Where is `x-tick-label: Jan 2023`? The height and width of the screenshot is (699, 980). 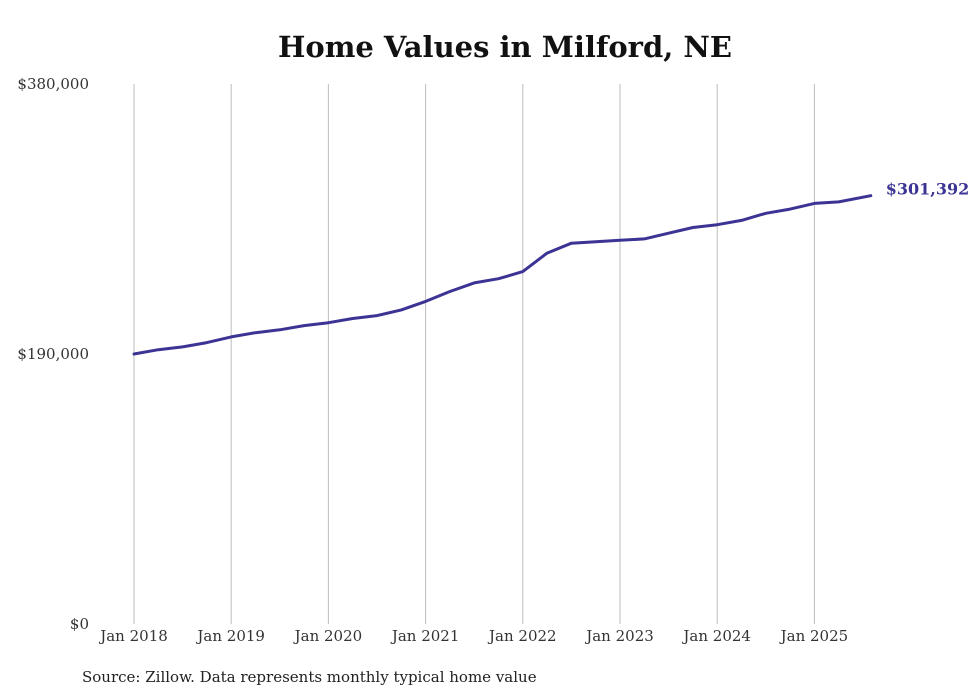
x-tick-label: Jan 2023 is located at coordinates (619, 636).